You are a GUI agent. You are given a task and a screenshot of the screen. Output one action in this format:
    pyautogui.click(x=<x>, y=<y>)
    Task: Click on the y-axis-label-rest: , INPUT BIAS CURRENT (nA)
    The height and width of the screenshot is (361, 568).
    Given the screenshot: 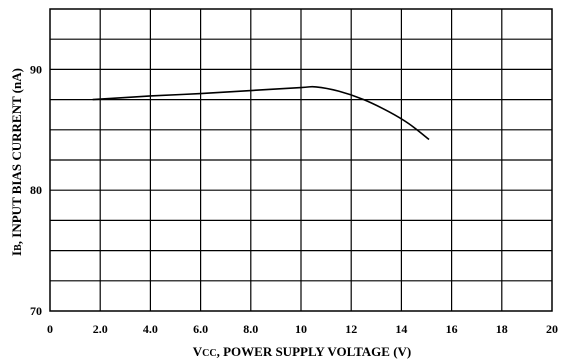 What is the action you would take?
    pyautogui.click(x=16, y=156)
    